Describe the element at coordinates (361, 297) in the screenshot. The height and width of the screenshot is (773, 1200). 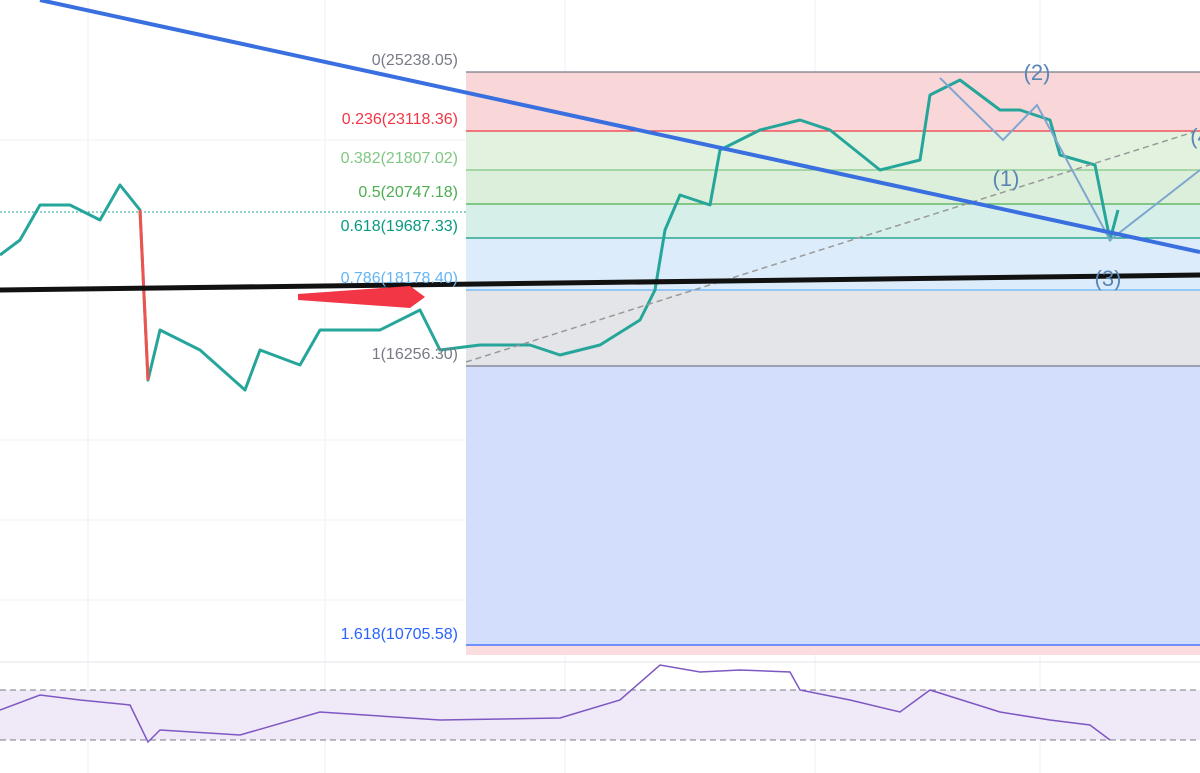
I see `arrow` at that location.